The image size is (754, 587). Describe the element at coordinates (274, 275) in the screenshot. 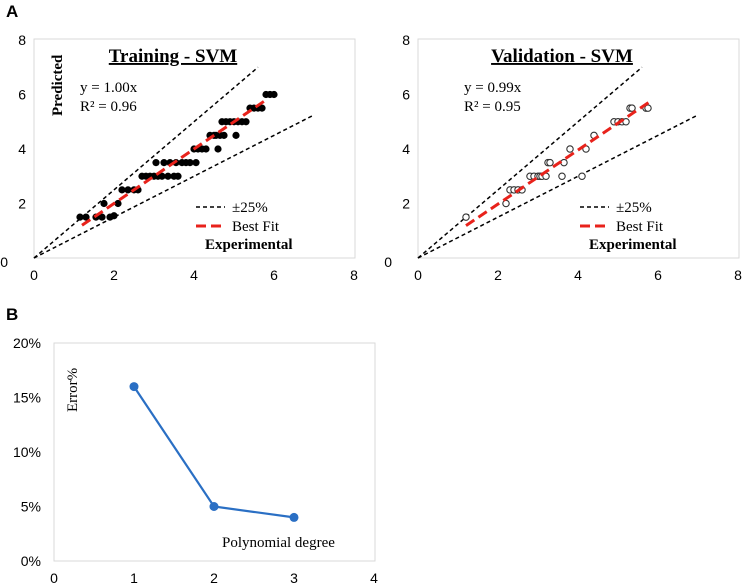

I see `train-x-tick-label: 6` at that location.